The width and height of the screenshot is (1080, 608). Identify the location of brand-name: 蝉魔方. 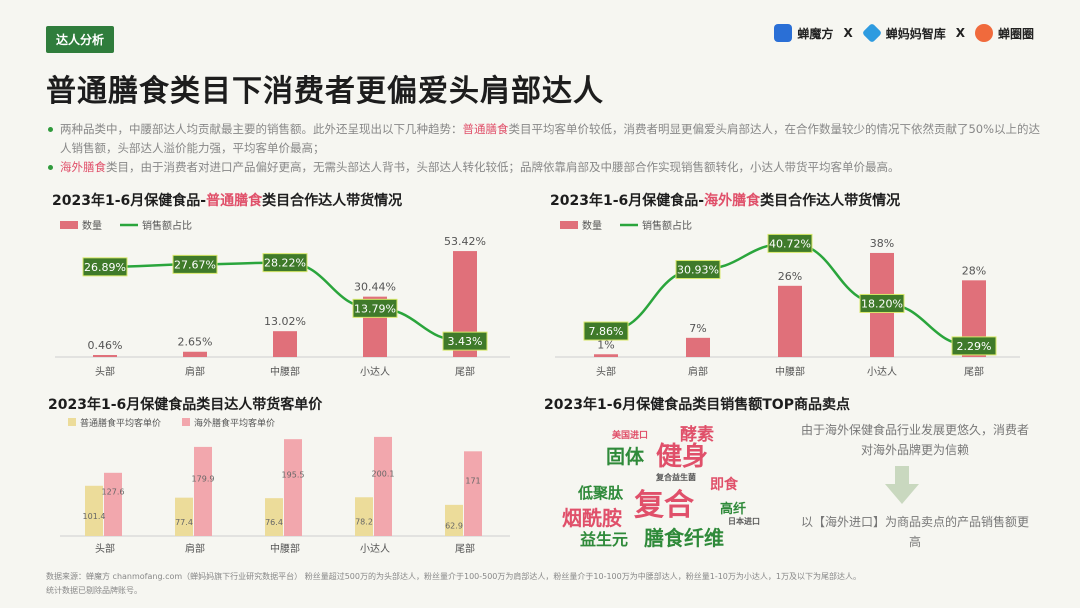
(815, 33).